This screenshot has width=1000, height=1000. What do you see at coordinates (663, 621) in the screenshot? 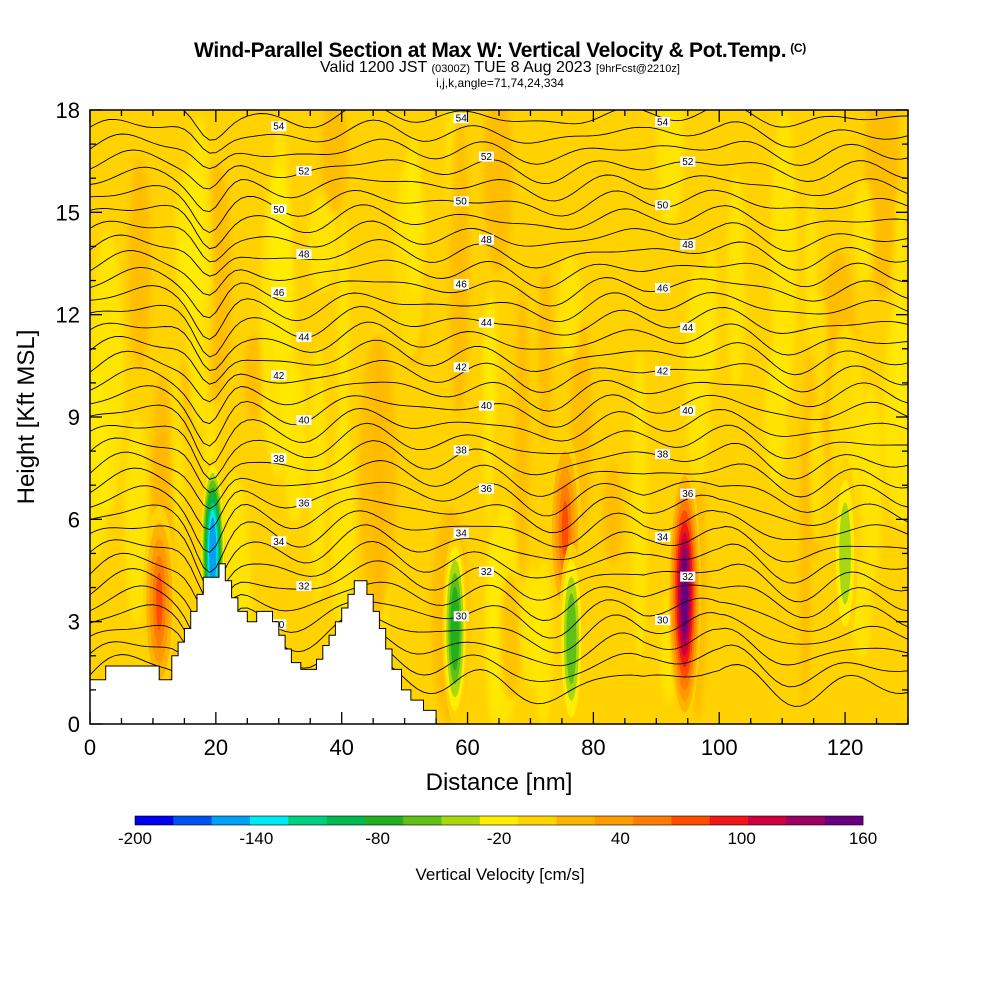
I see `isentrope-label: 30` at bounding box center [663, 621].